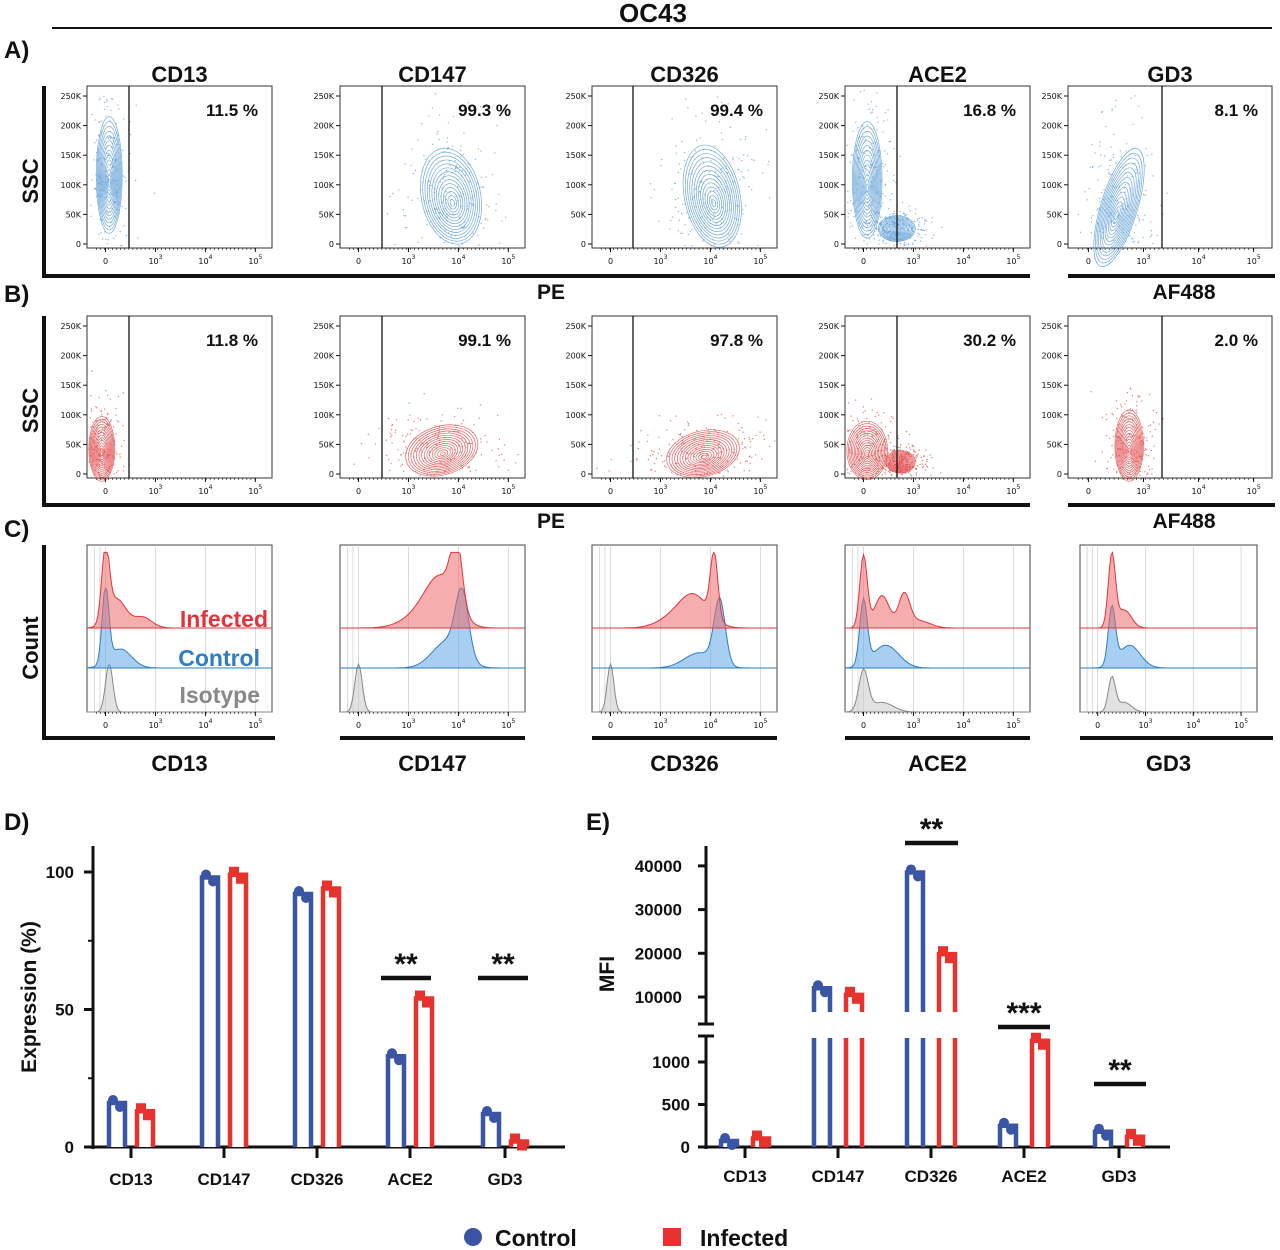 The width and height of the screenshot is (1280, 1250). Describe the element at coordinates (684, 74) in the screenshot. I see `marker-title-cd326: CD326` at that location.